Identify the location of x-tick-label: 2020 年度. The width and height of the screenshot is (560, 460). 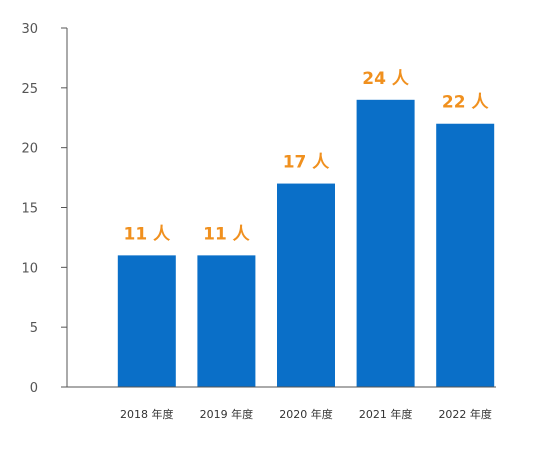
(306, 414).